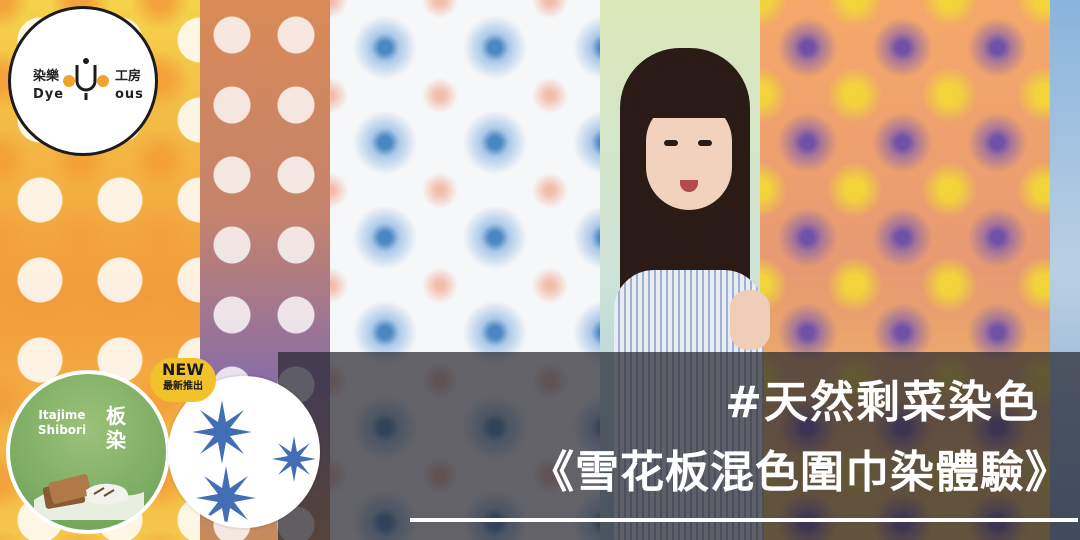  Describe the element at coordinates (689, 186) in the screenshot. I see `mouth` at that location.